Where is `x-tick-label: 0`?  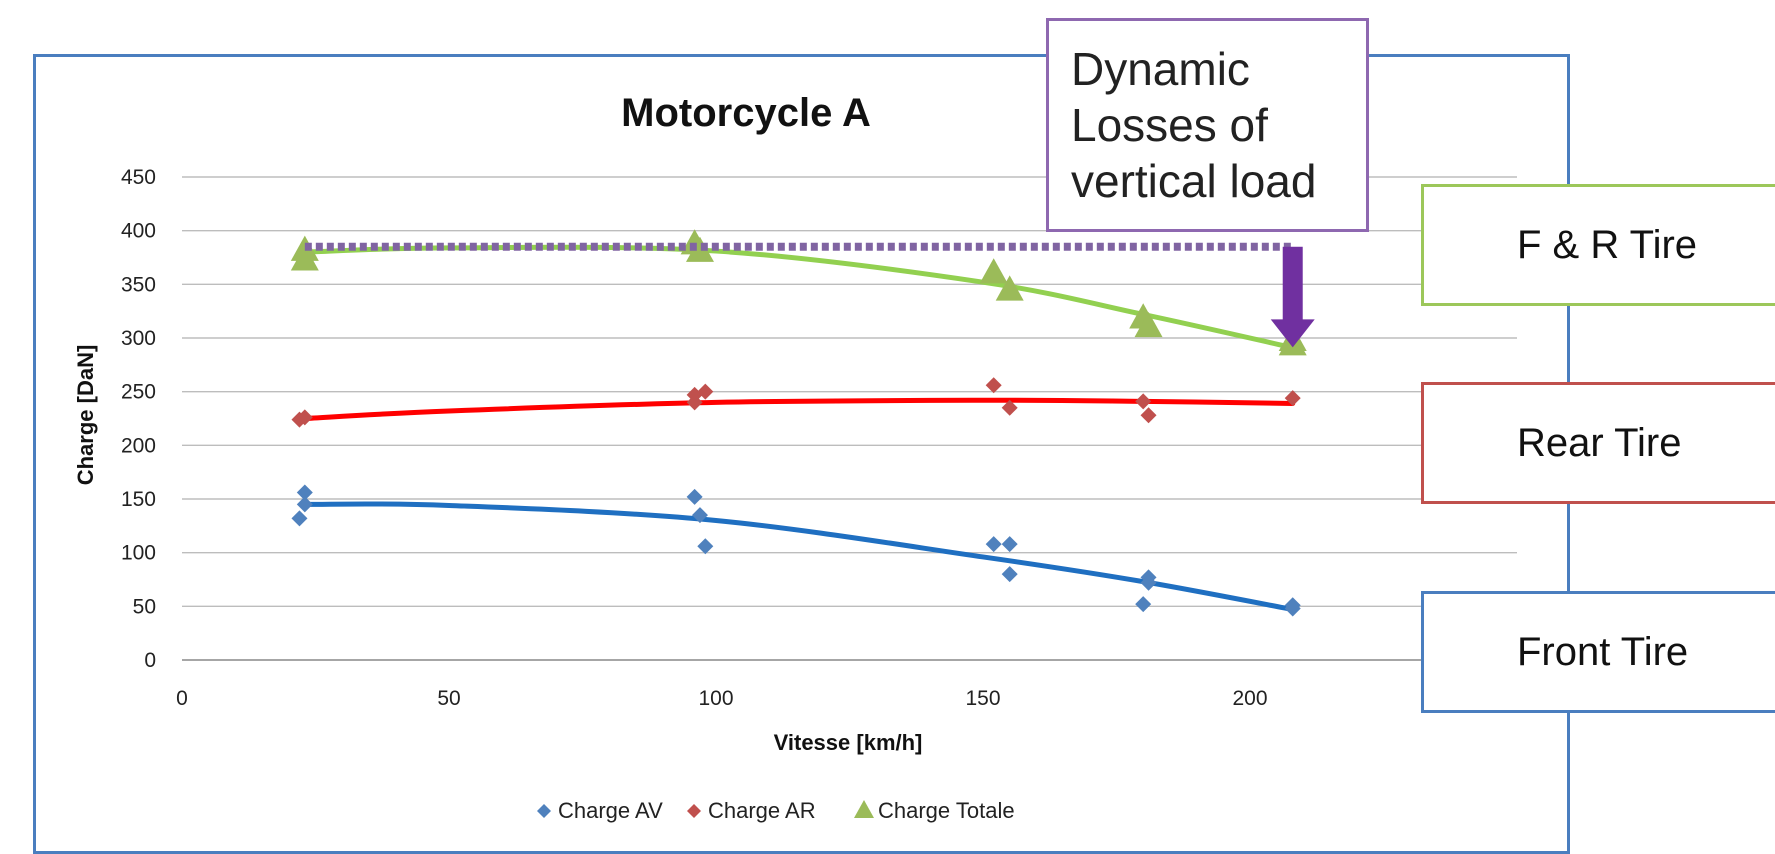
x-tick-label: 0 is located at coordinates (182, 698).